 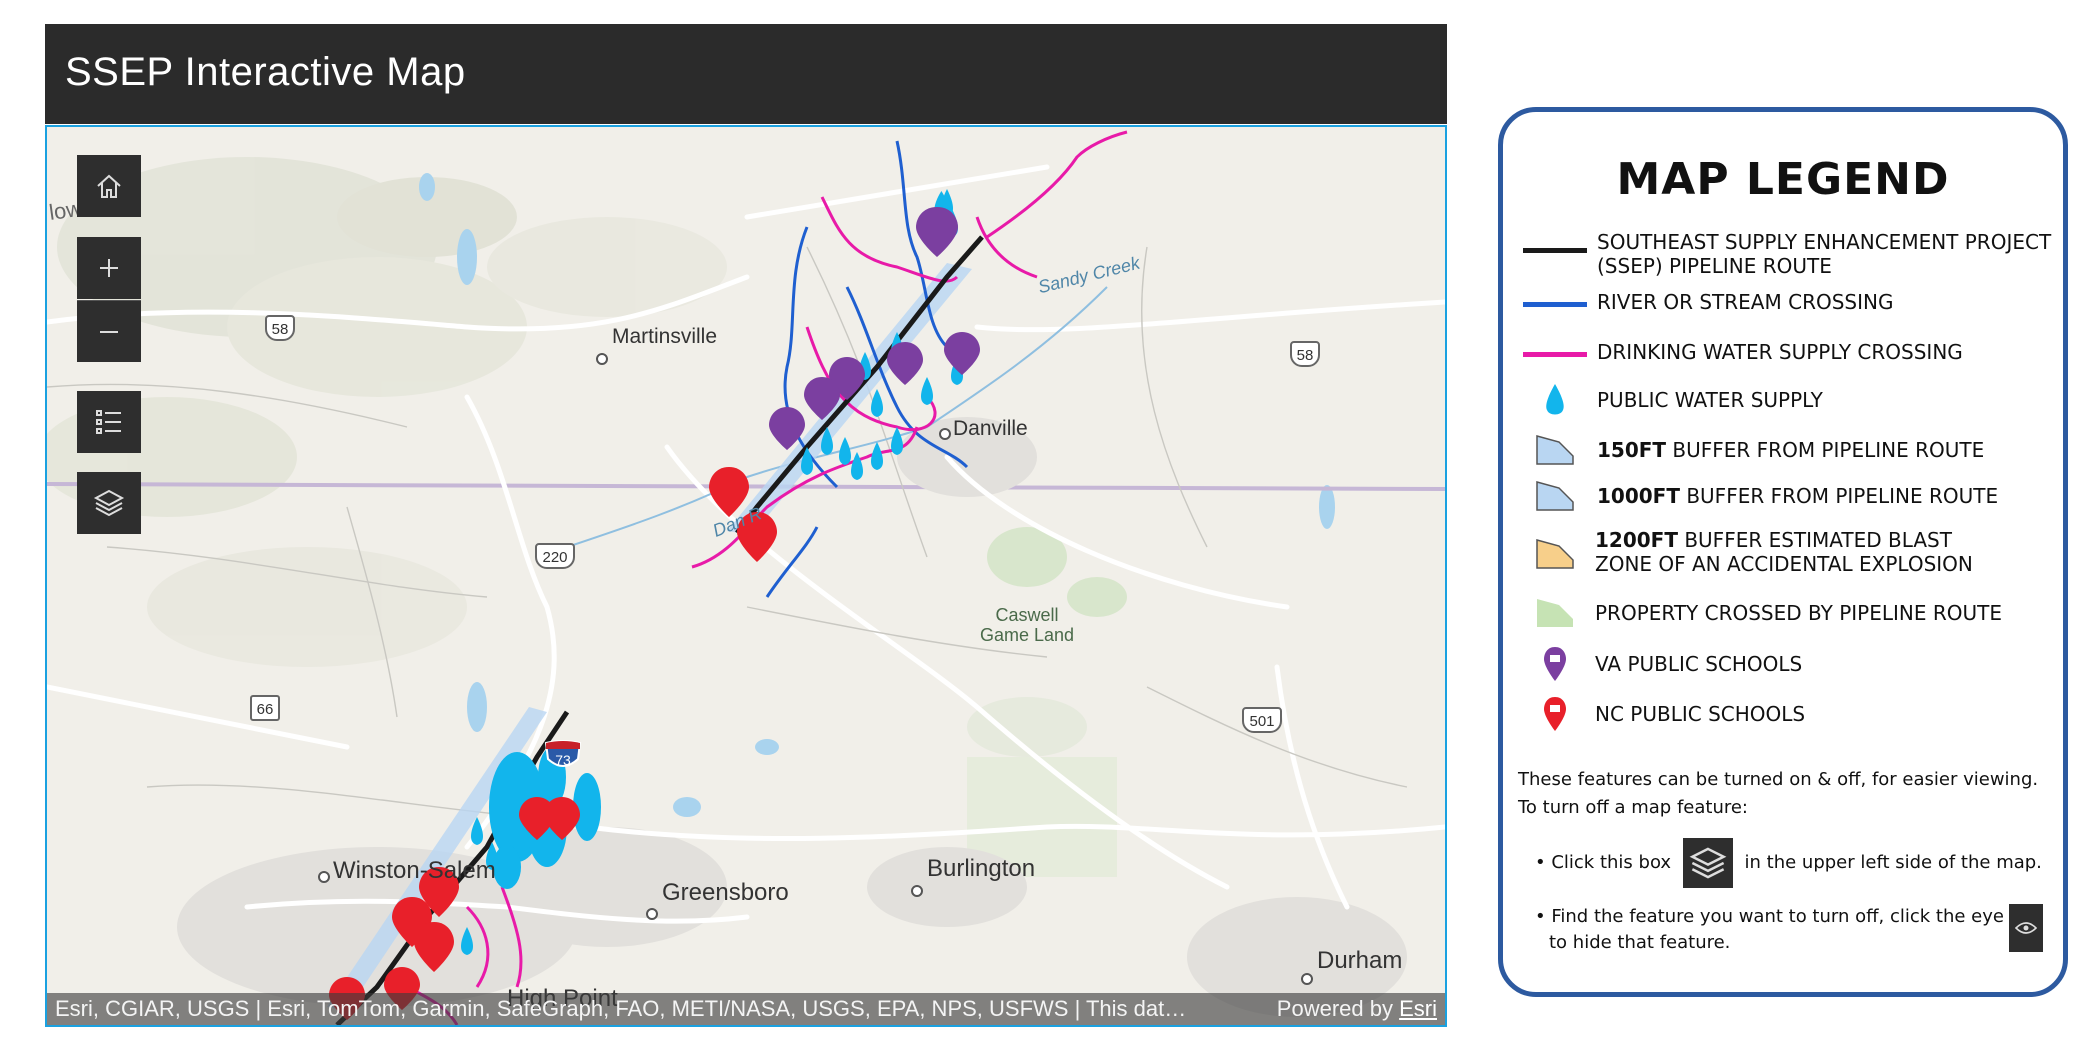 I want to click on zoom-out-button, so click(x=109, y=331).